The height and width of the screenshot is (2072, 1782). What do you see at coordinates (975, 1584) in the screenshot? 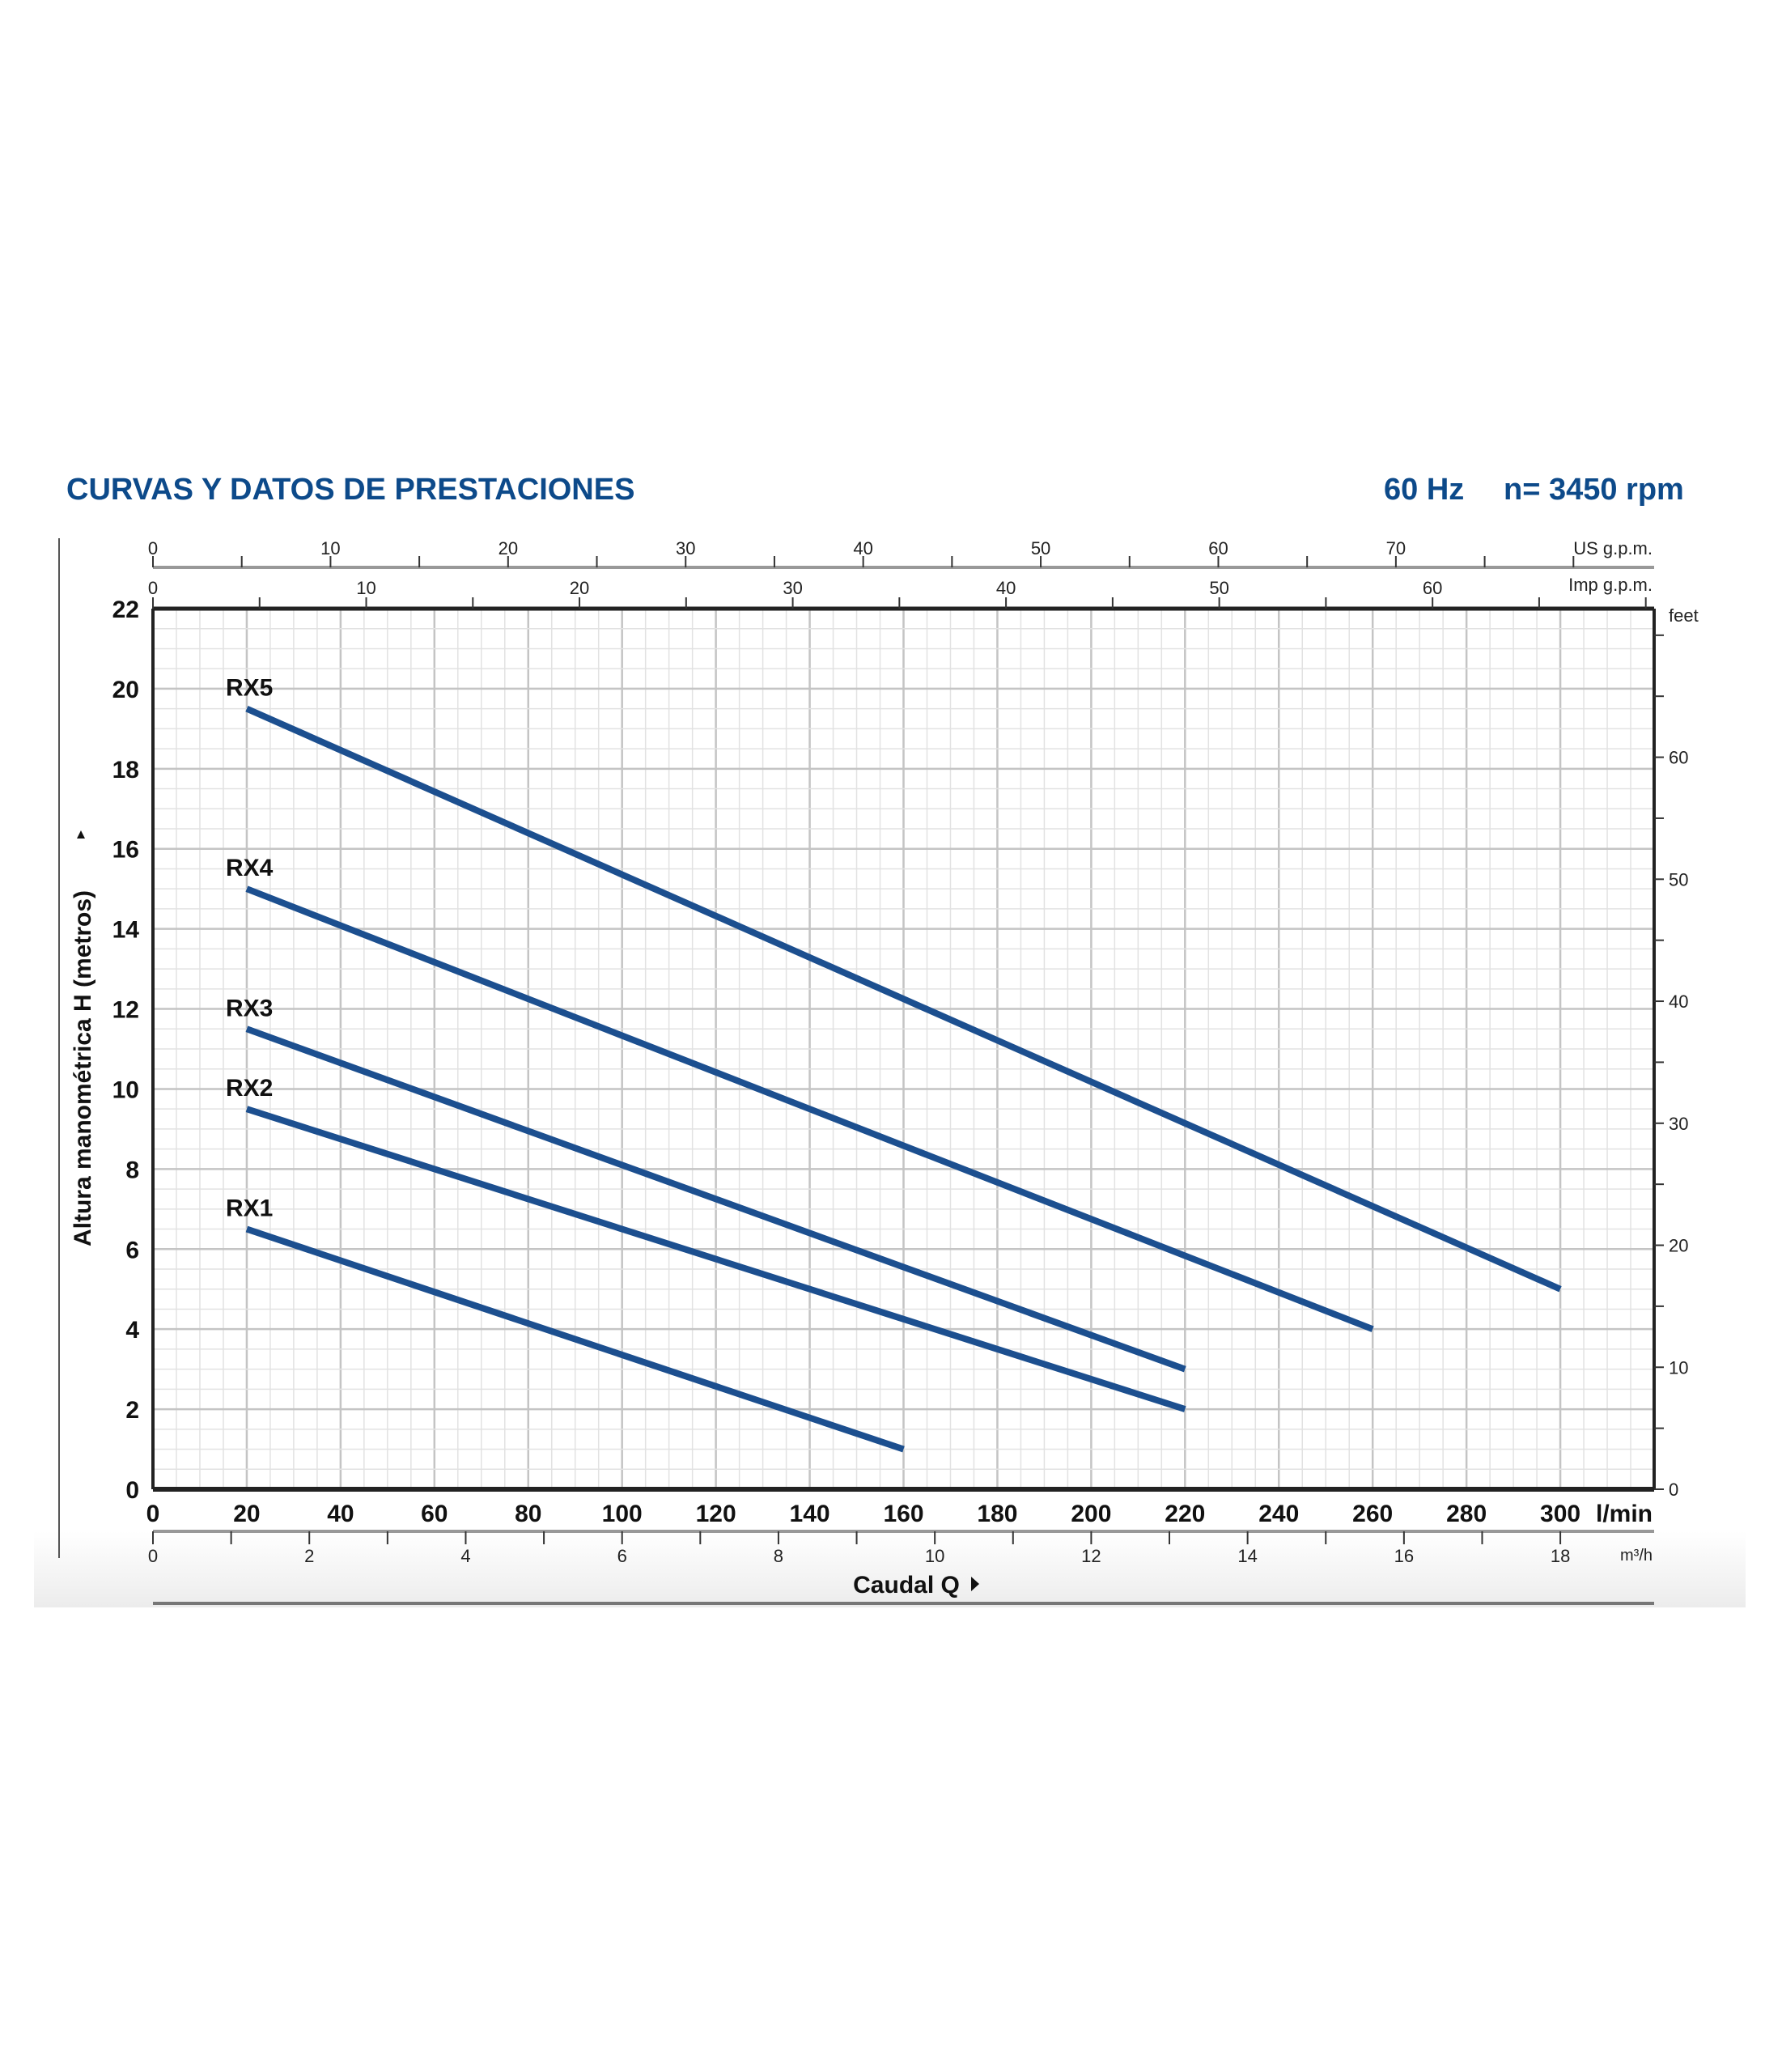
I see `x-axis-arrow-icon` at bounding box center [975, 1584].